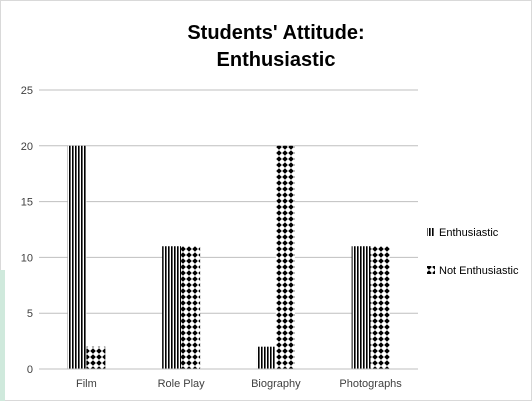 The height and width of the screenshot is (401, 532). I want to click on legend-label: Enthusiastic, so click(469, 233).